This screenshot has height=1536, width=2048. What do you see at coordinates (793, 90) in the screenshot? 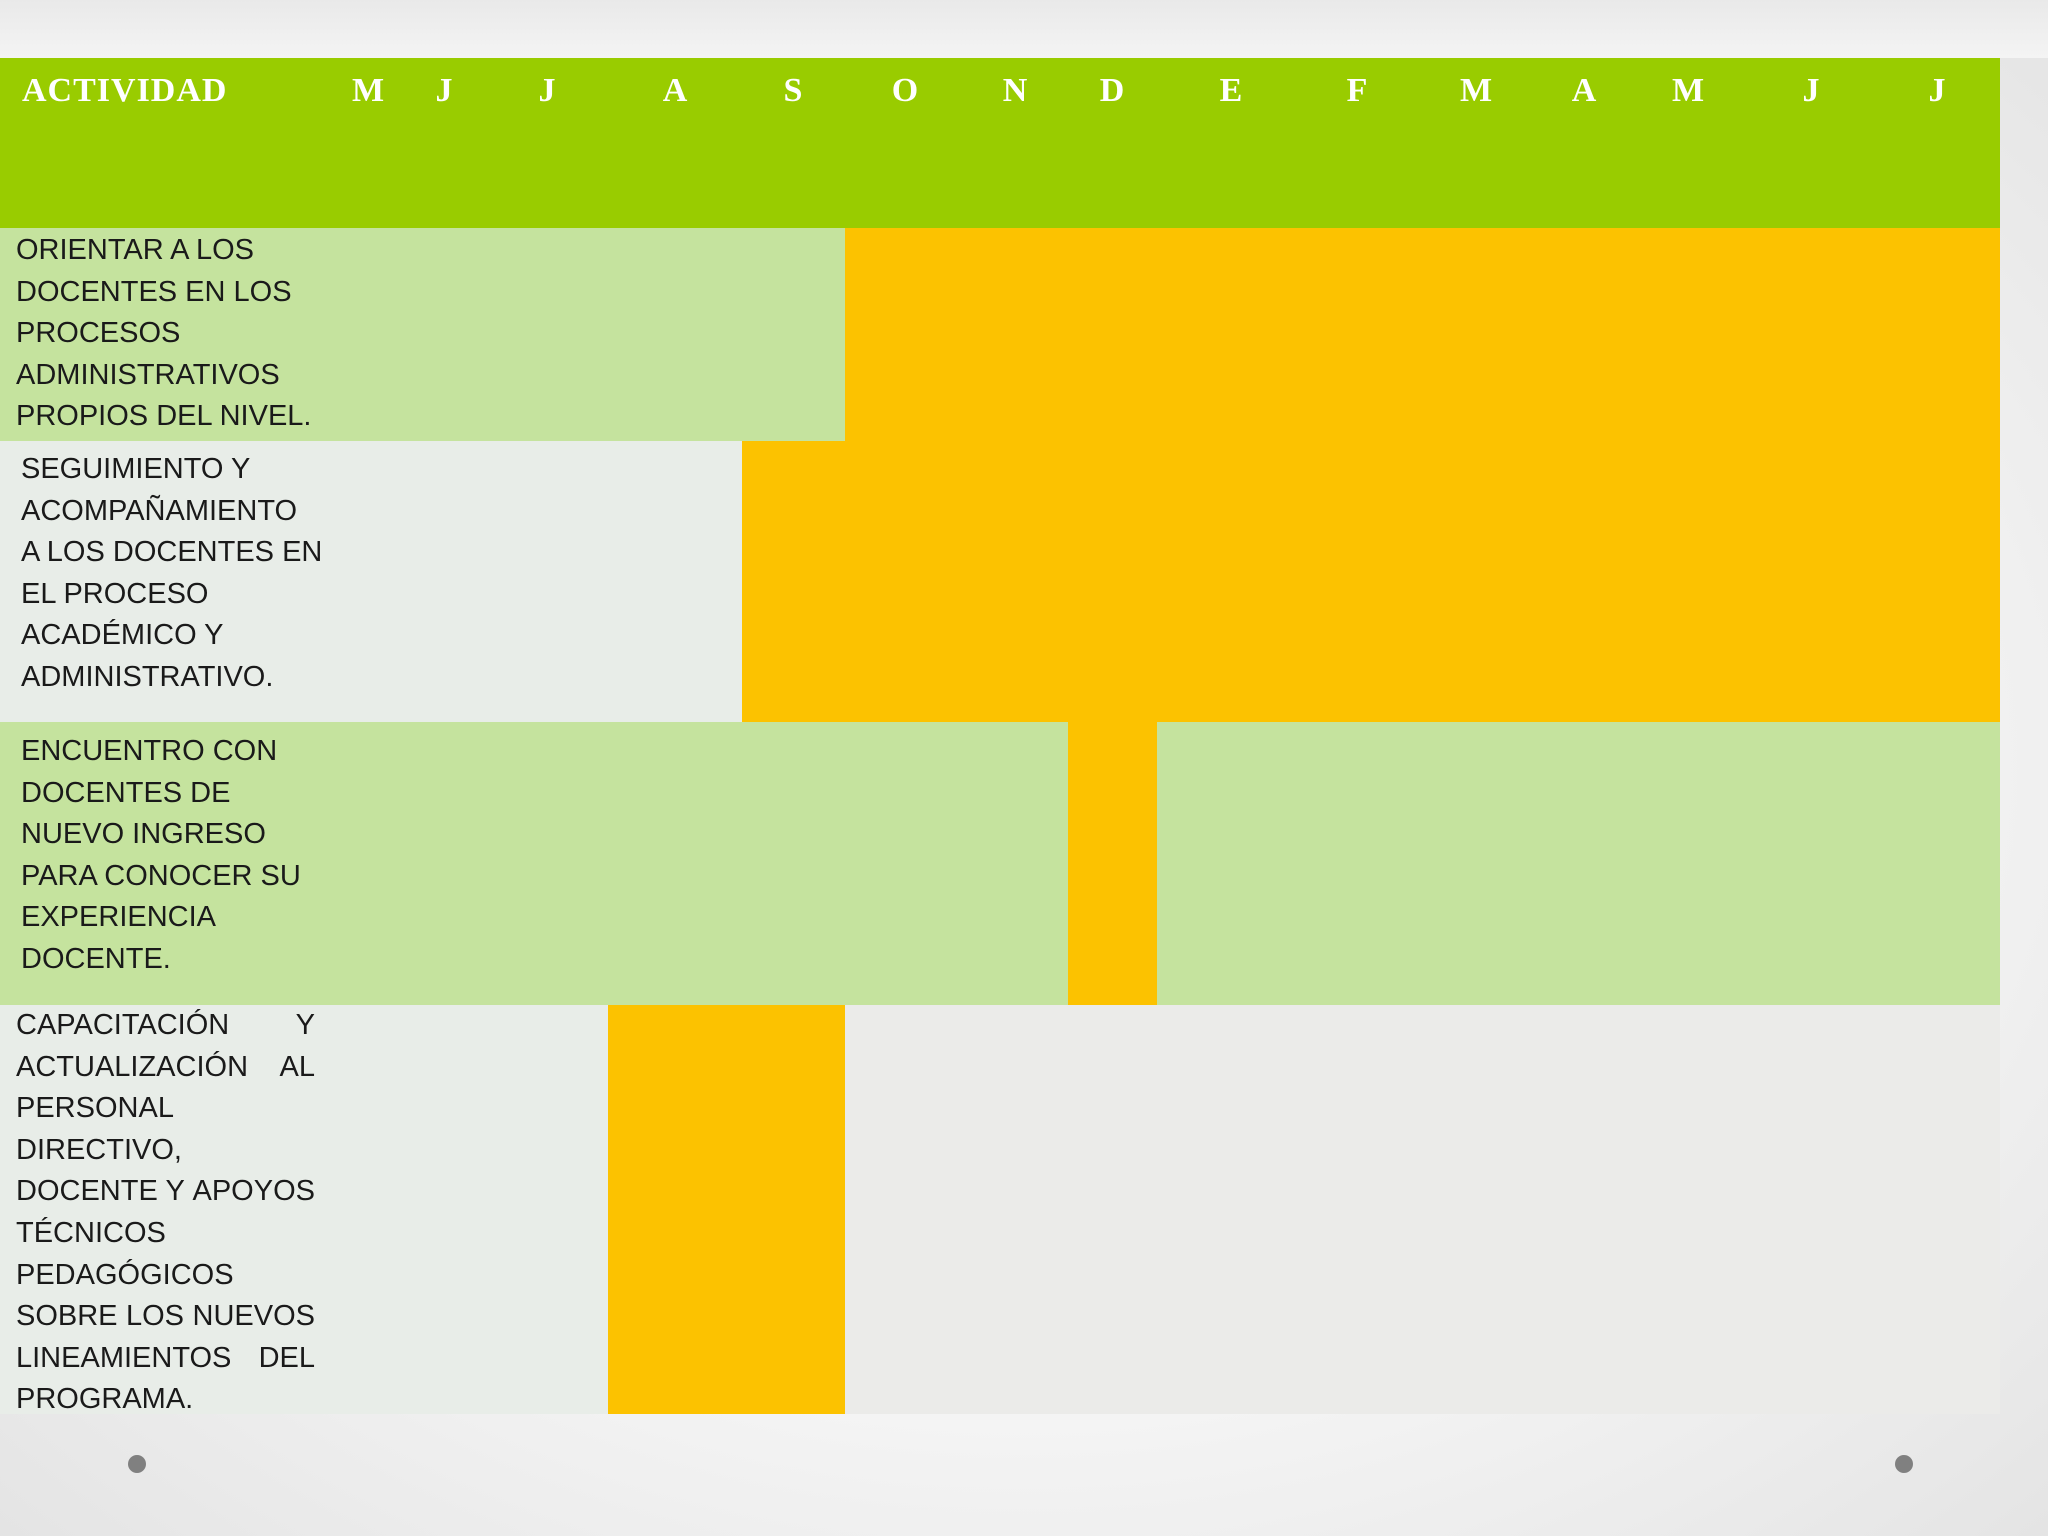
I see `month-header: S` at bounding box center [793, 90].